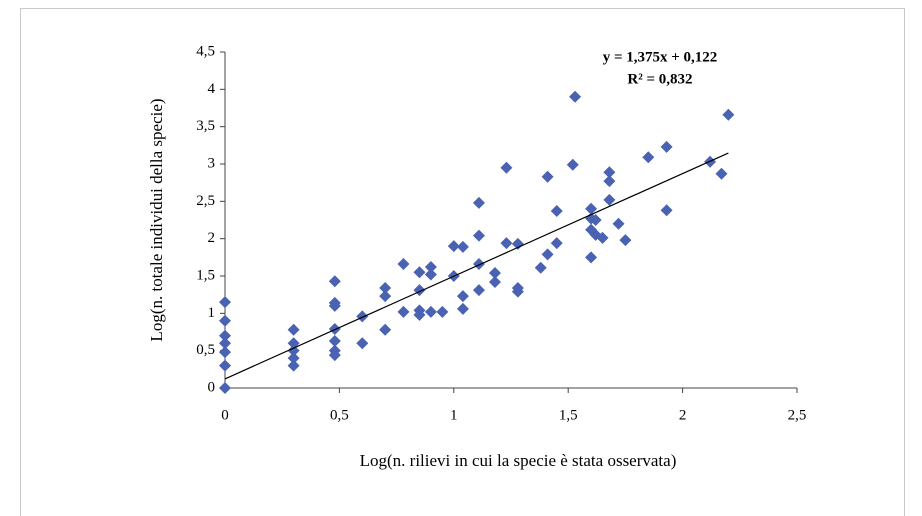 The image size is (922, 516). I want to click on x-tick-label: 2, so click(683, 415).